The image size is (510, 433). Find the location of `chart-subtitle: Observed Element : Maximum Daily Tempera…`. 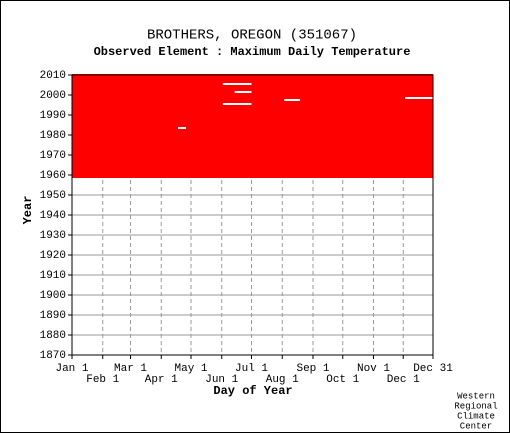

chart-subtitle: Observed Element : Maximum Daily Tempera… is located at coordinates (252, 52).